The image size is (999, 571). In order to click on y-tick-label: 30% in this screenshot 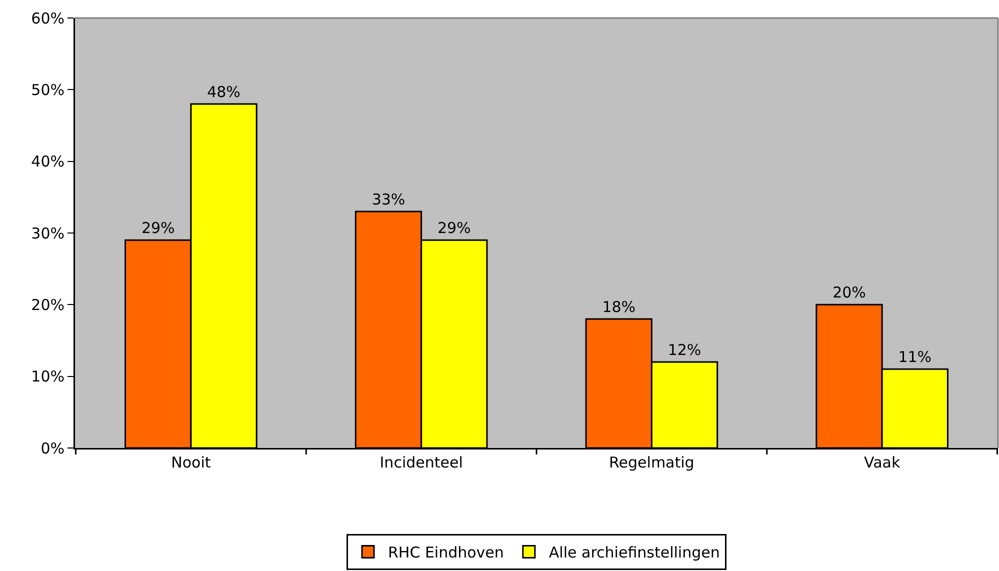, I will do `click(47, 233)`.